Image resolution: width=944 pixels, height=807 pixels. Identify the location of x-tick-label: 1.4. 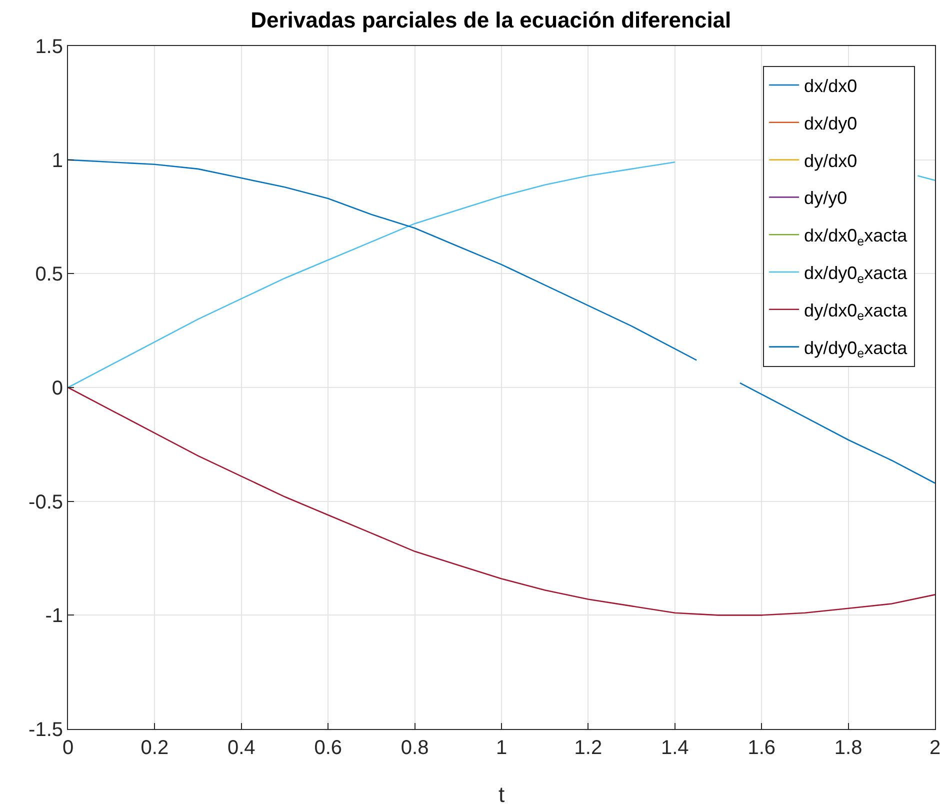
(674, 748).